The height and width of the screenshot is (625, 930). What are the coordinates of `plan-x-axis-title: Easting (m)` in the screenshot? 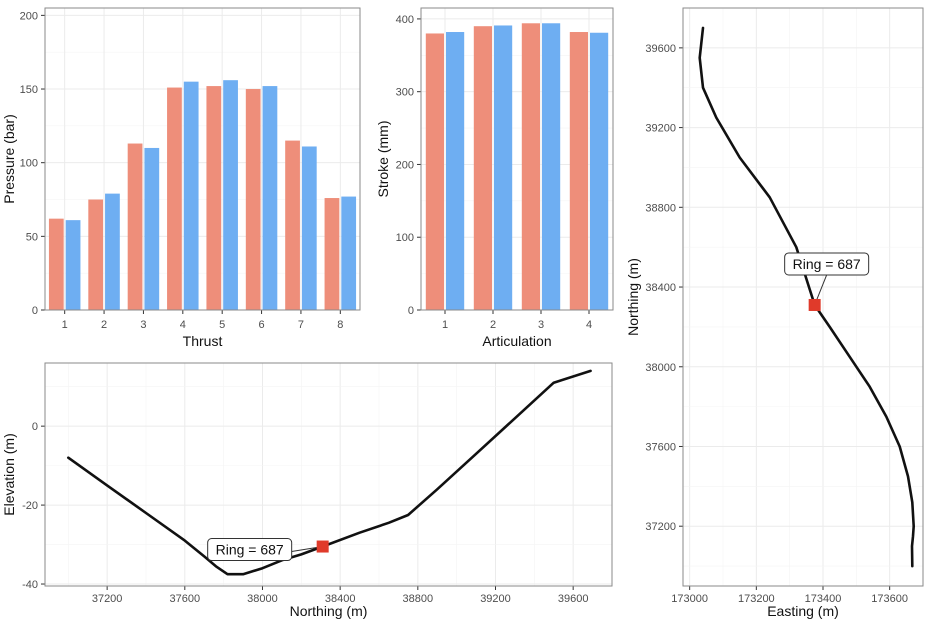 It's located at (803, 611).